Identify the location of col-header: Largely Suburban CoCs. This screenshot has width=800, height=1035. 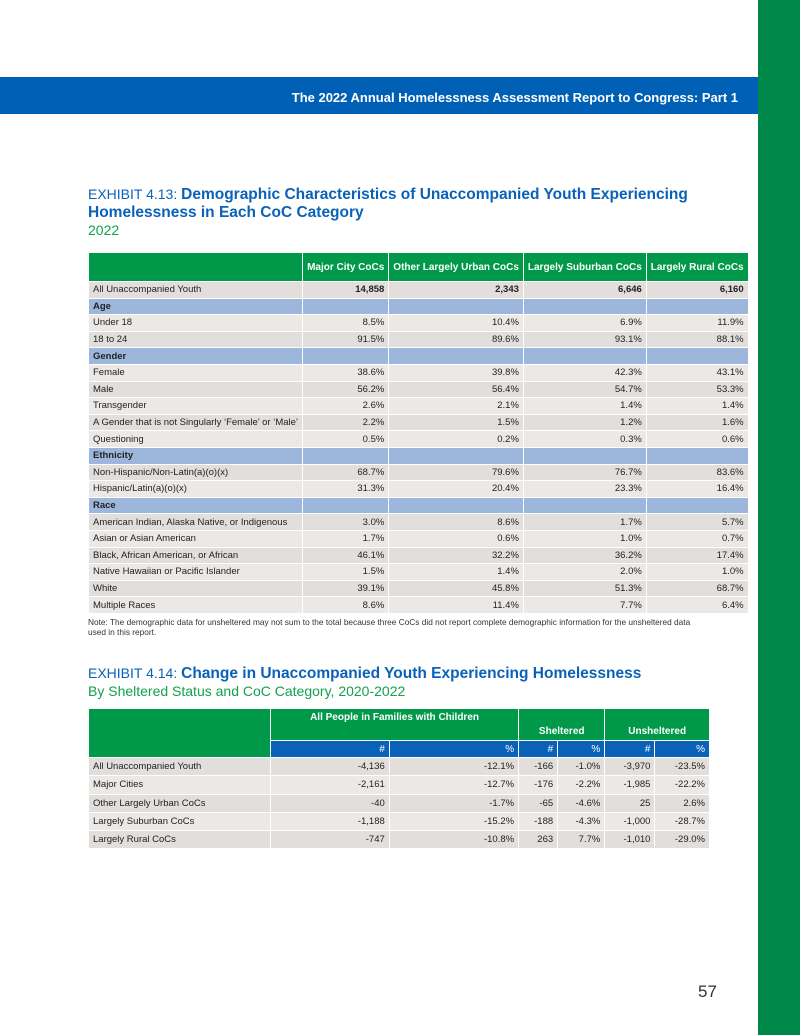
(584, 267).